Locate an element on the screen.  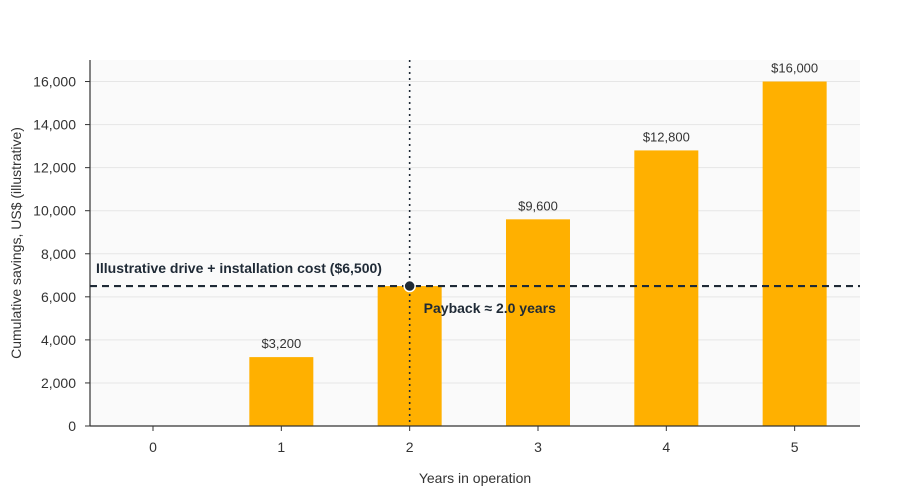
bar-value-label: $12,800 is located at coordinates (666, 136).